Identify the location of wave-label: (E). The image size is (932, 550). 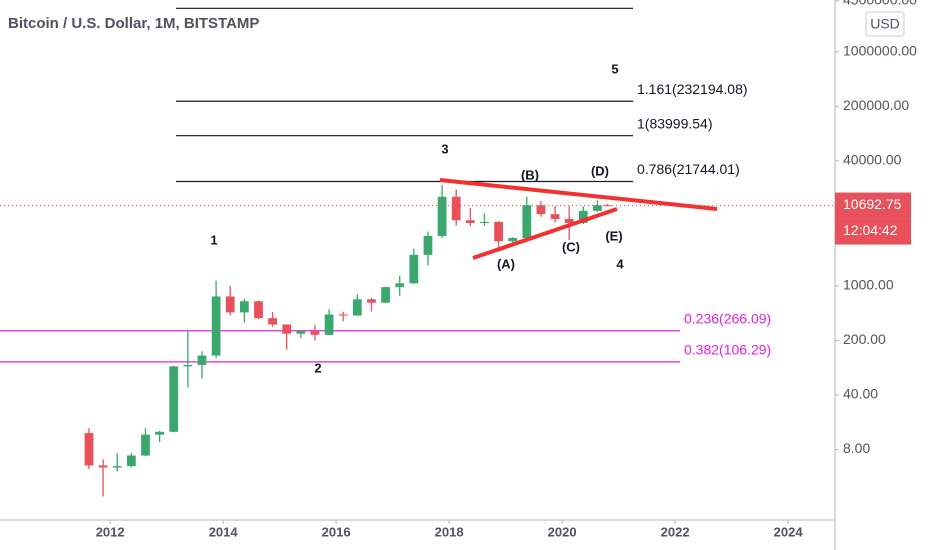
(613, 235).